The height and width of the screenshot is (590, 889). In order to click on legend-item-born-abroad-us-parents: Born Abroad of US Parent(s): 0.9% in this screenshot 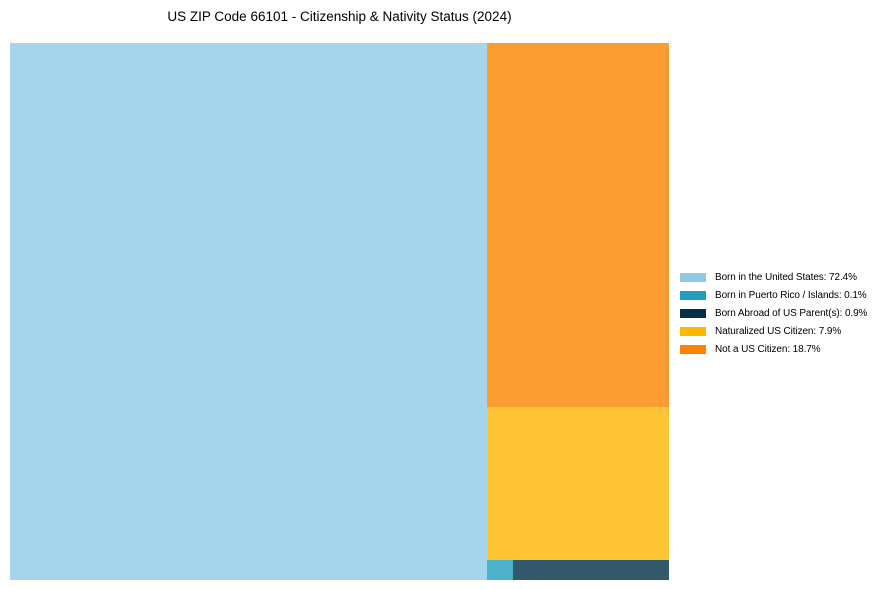, I will do `click(773, 313)`.